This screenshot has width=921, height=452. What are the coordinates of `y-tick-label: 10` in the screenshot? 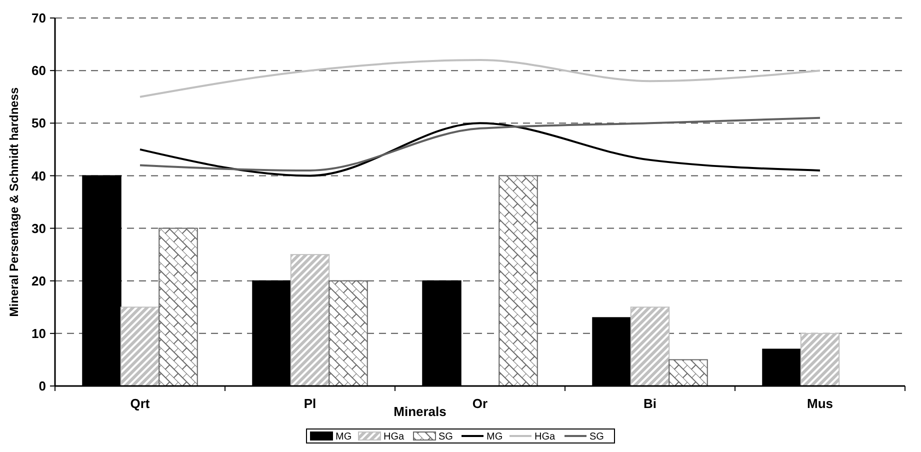 It's located at (39, 333).